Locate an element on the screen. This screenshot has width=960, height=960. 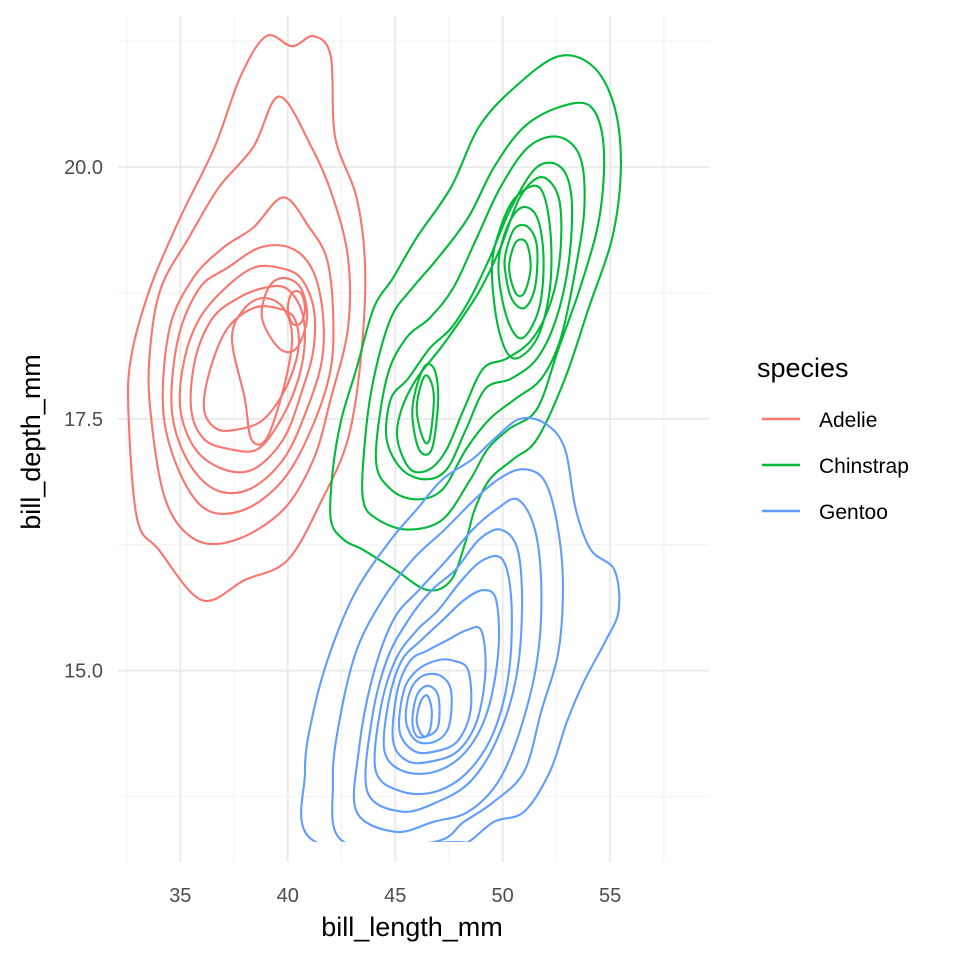
x-tick-label: 40 is located at coordinates (288, 896).